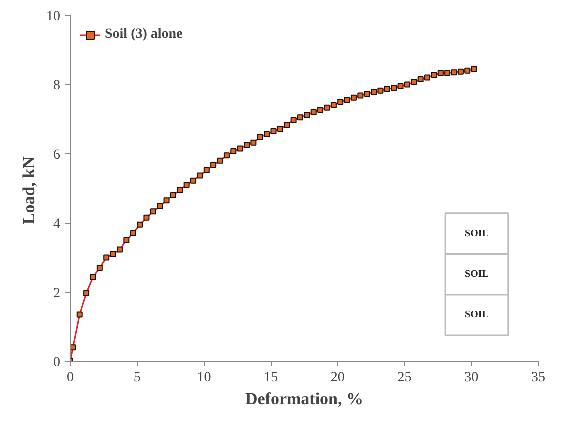 The height and width of the screenshot is (423, 575). I want to click on y-axis-title: Load, kN, so click(29, 190).